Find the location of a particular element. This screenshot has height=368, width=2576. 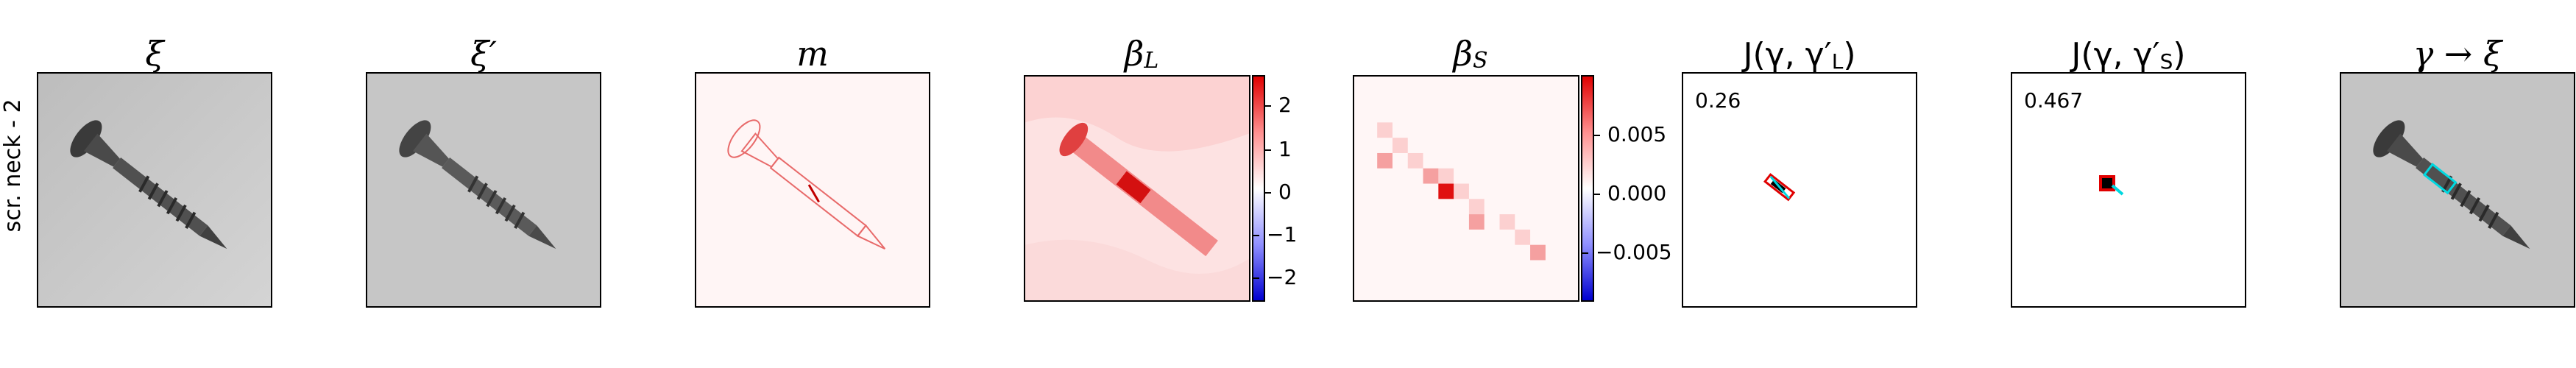

colorbar-tick: −0.005 is located at coordinates (1627, 252).